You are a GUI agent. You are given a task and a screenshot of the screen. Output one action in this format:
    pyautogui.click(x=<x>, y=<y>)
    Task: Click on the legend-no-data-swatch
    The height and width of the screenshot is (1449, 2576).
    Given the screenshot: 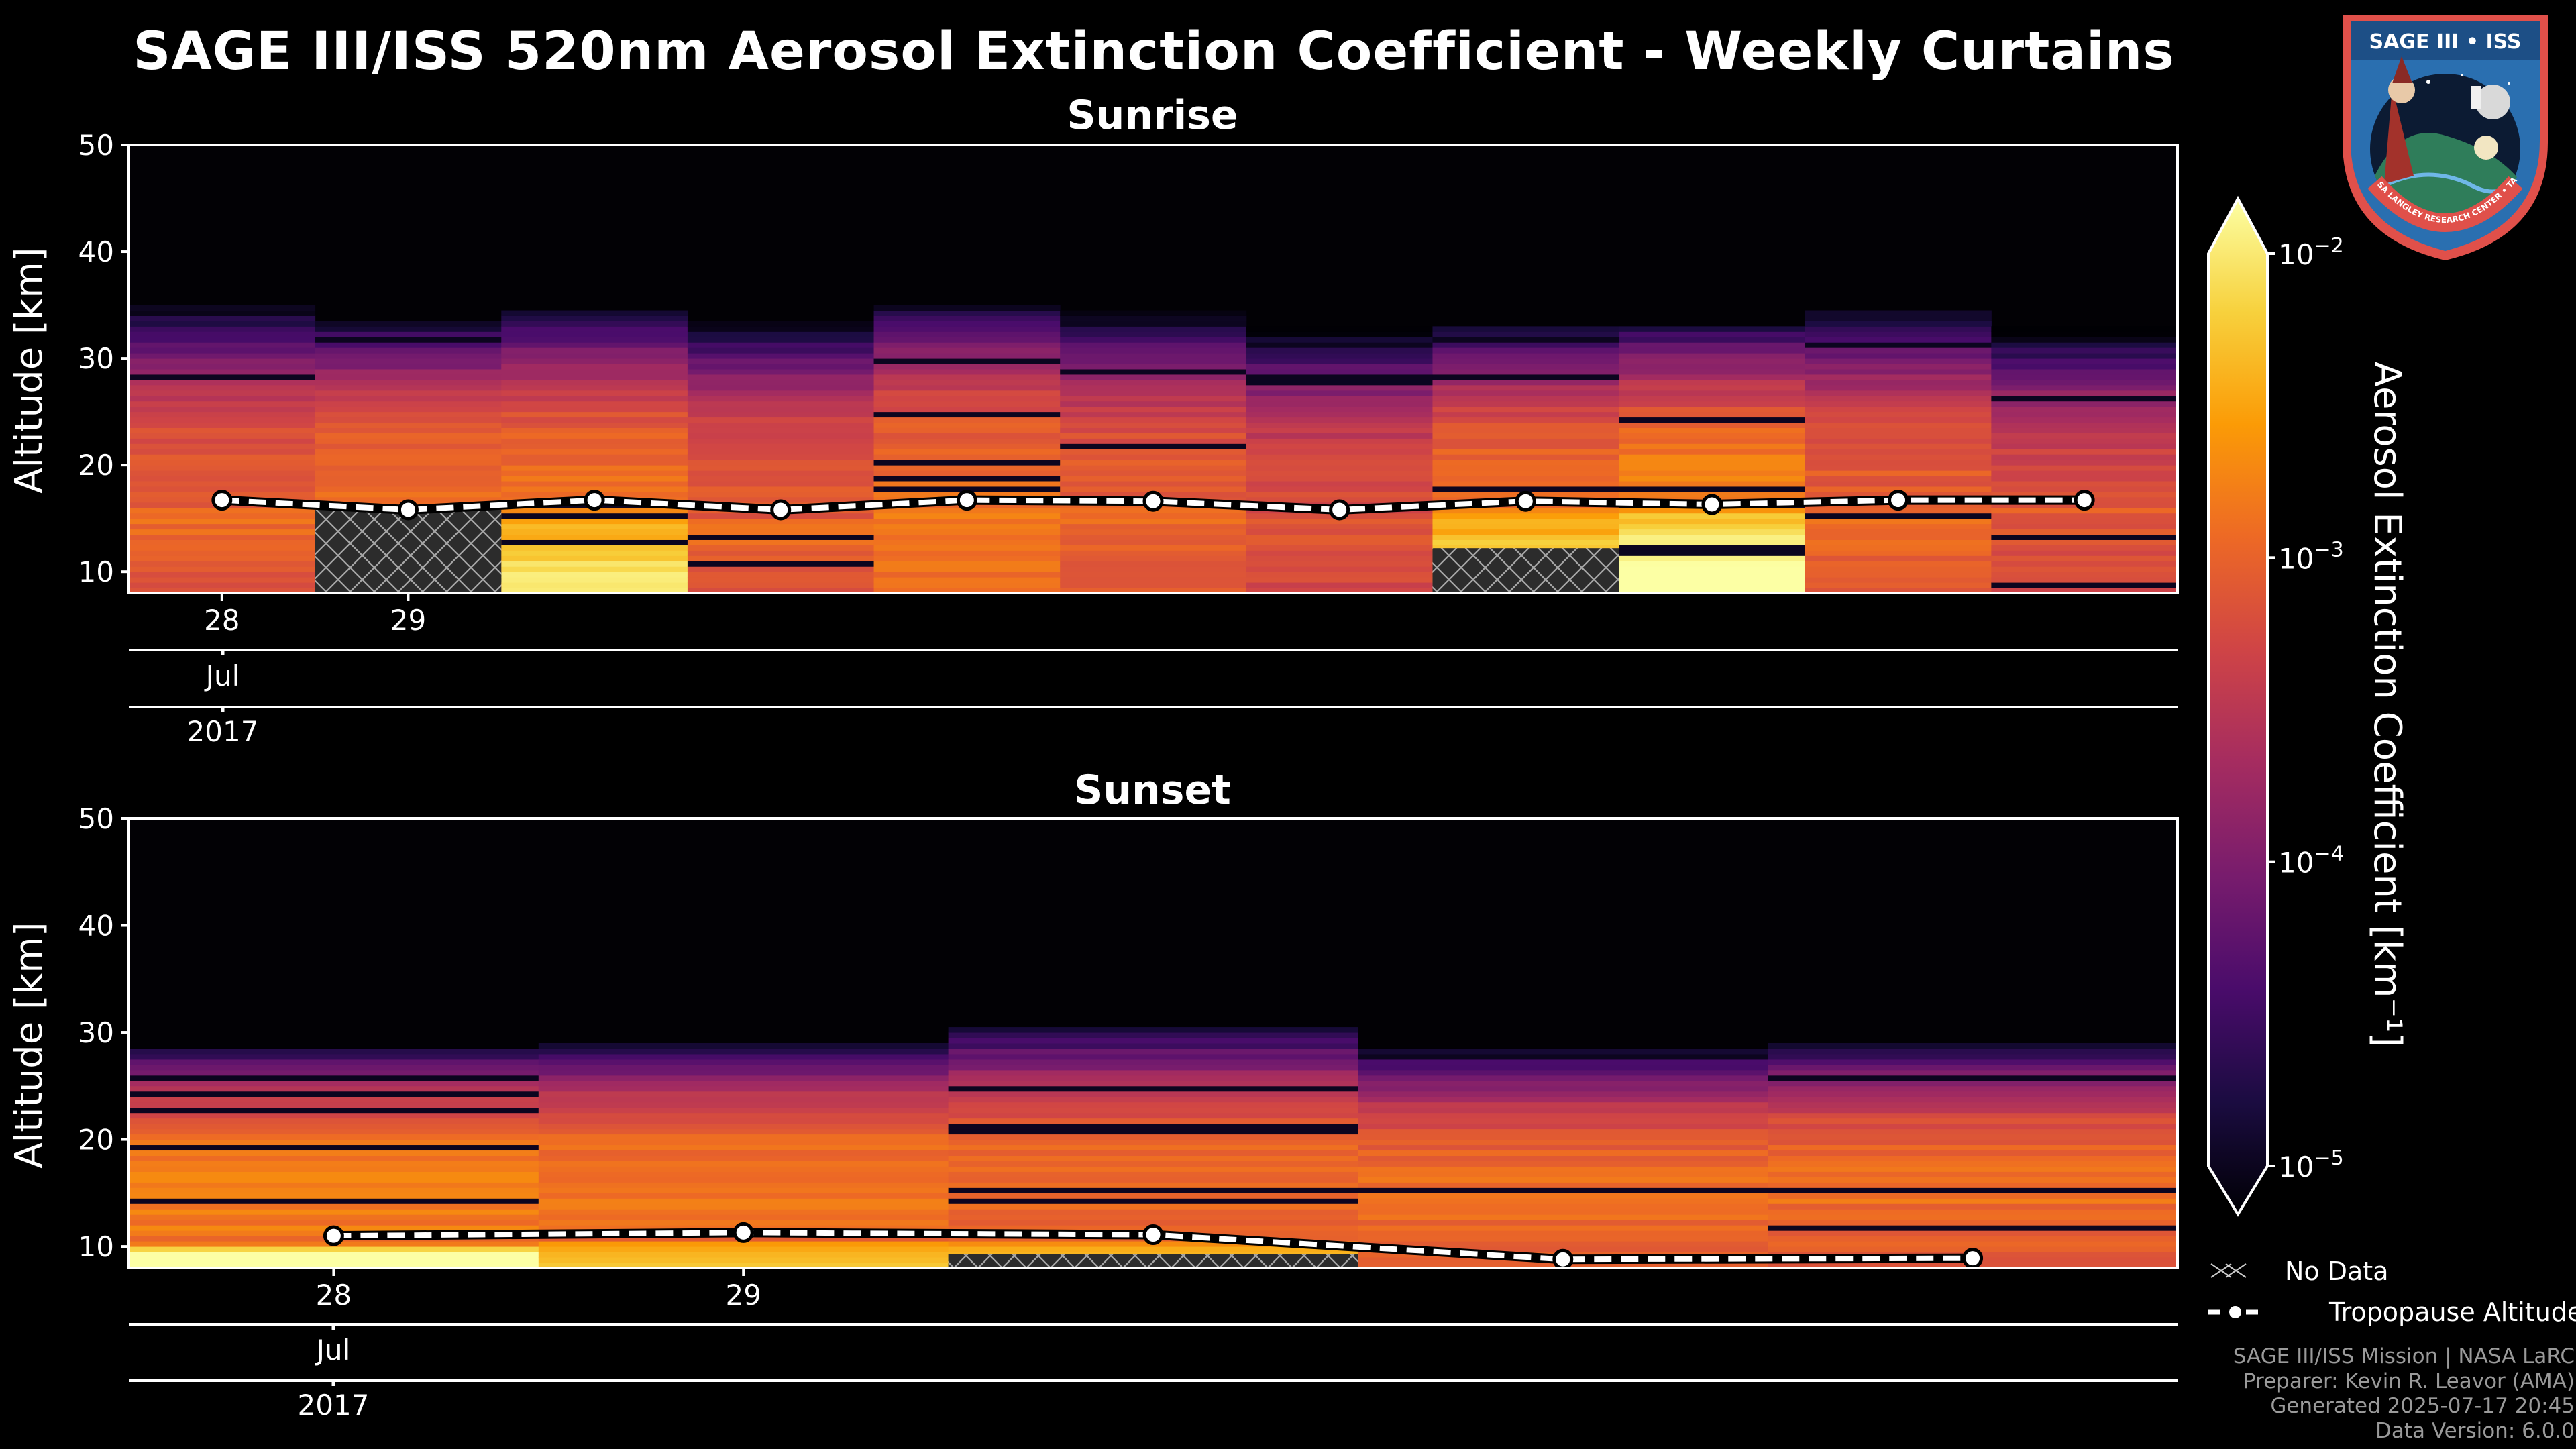 What is the action you would take?
    pyautogui.click(x=2228, y=1270)
    